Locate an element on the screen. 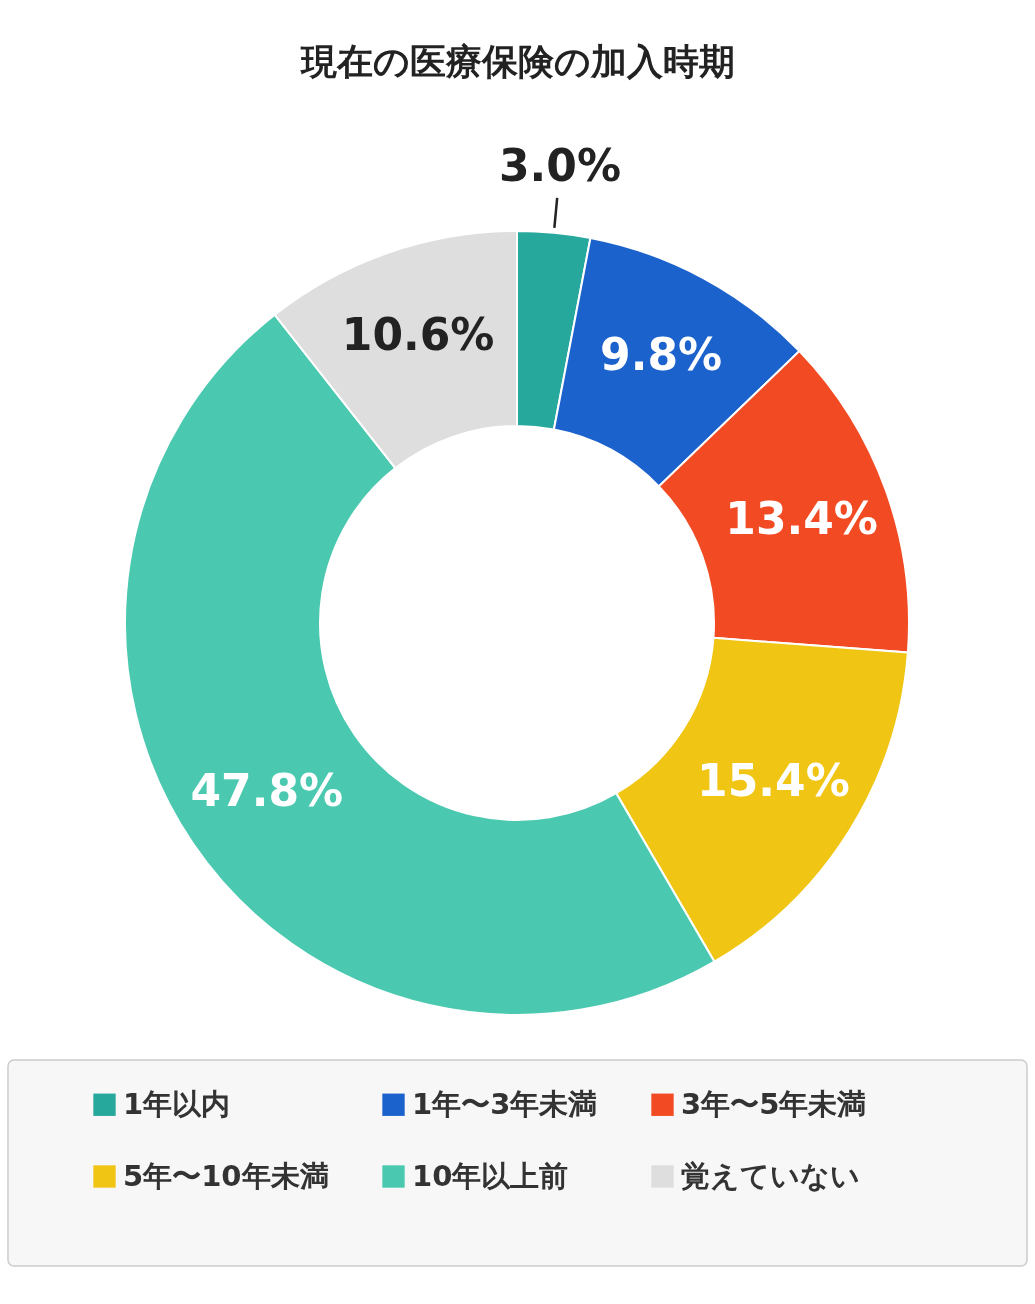  legend-label: 覚えていない is located at coordinates (770, 1175).